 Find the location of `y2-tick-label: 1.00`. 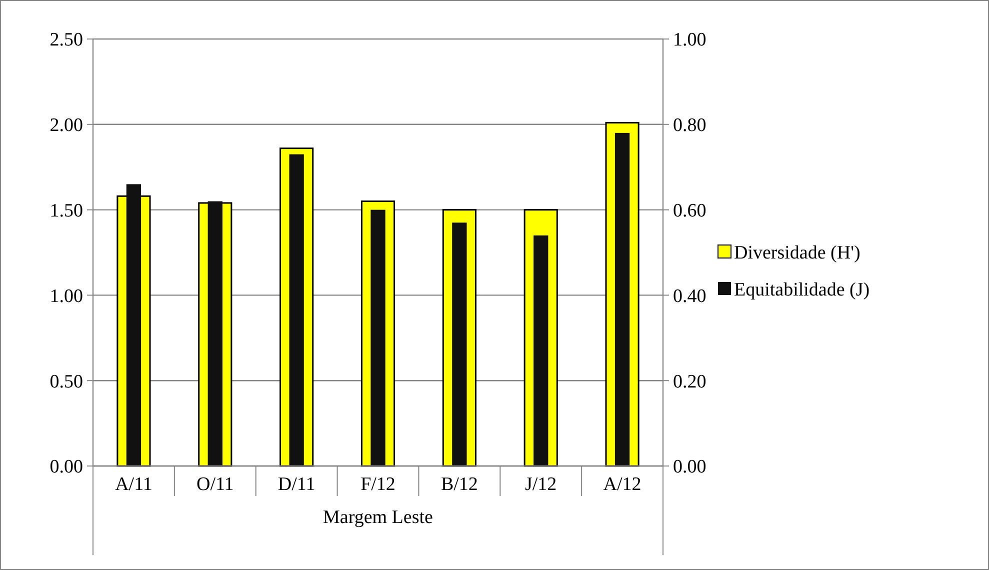

y2-tick-label: 1.00 is located at coordinates (689, 40).